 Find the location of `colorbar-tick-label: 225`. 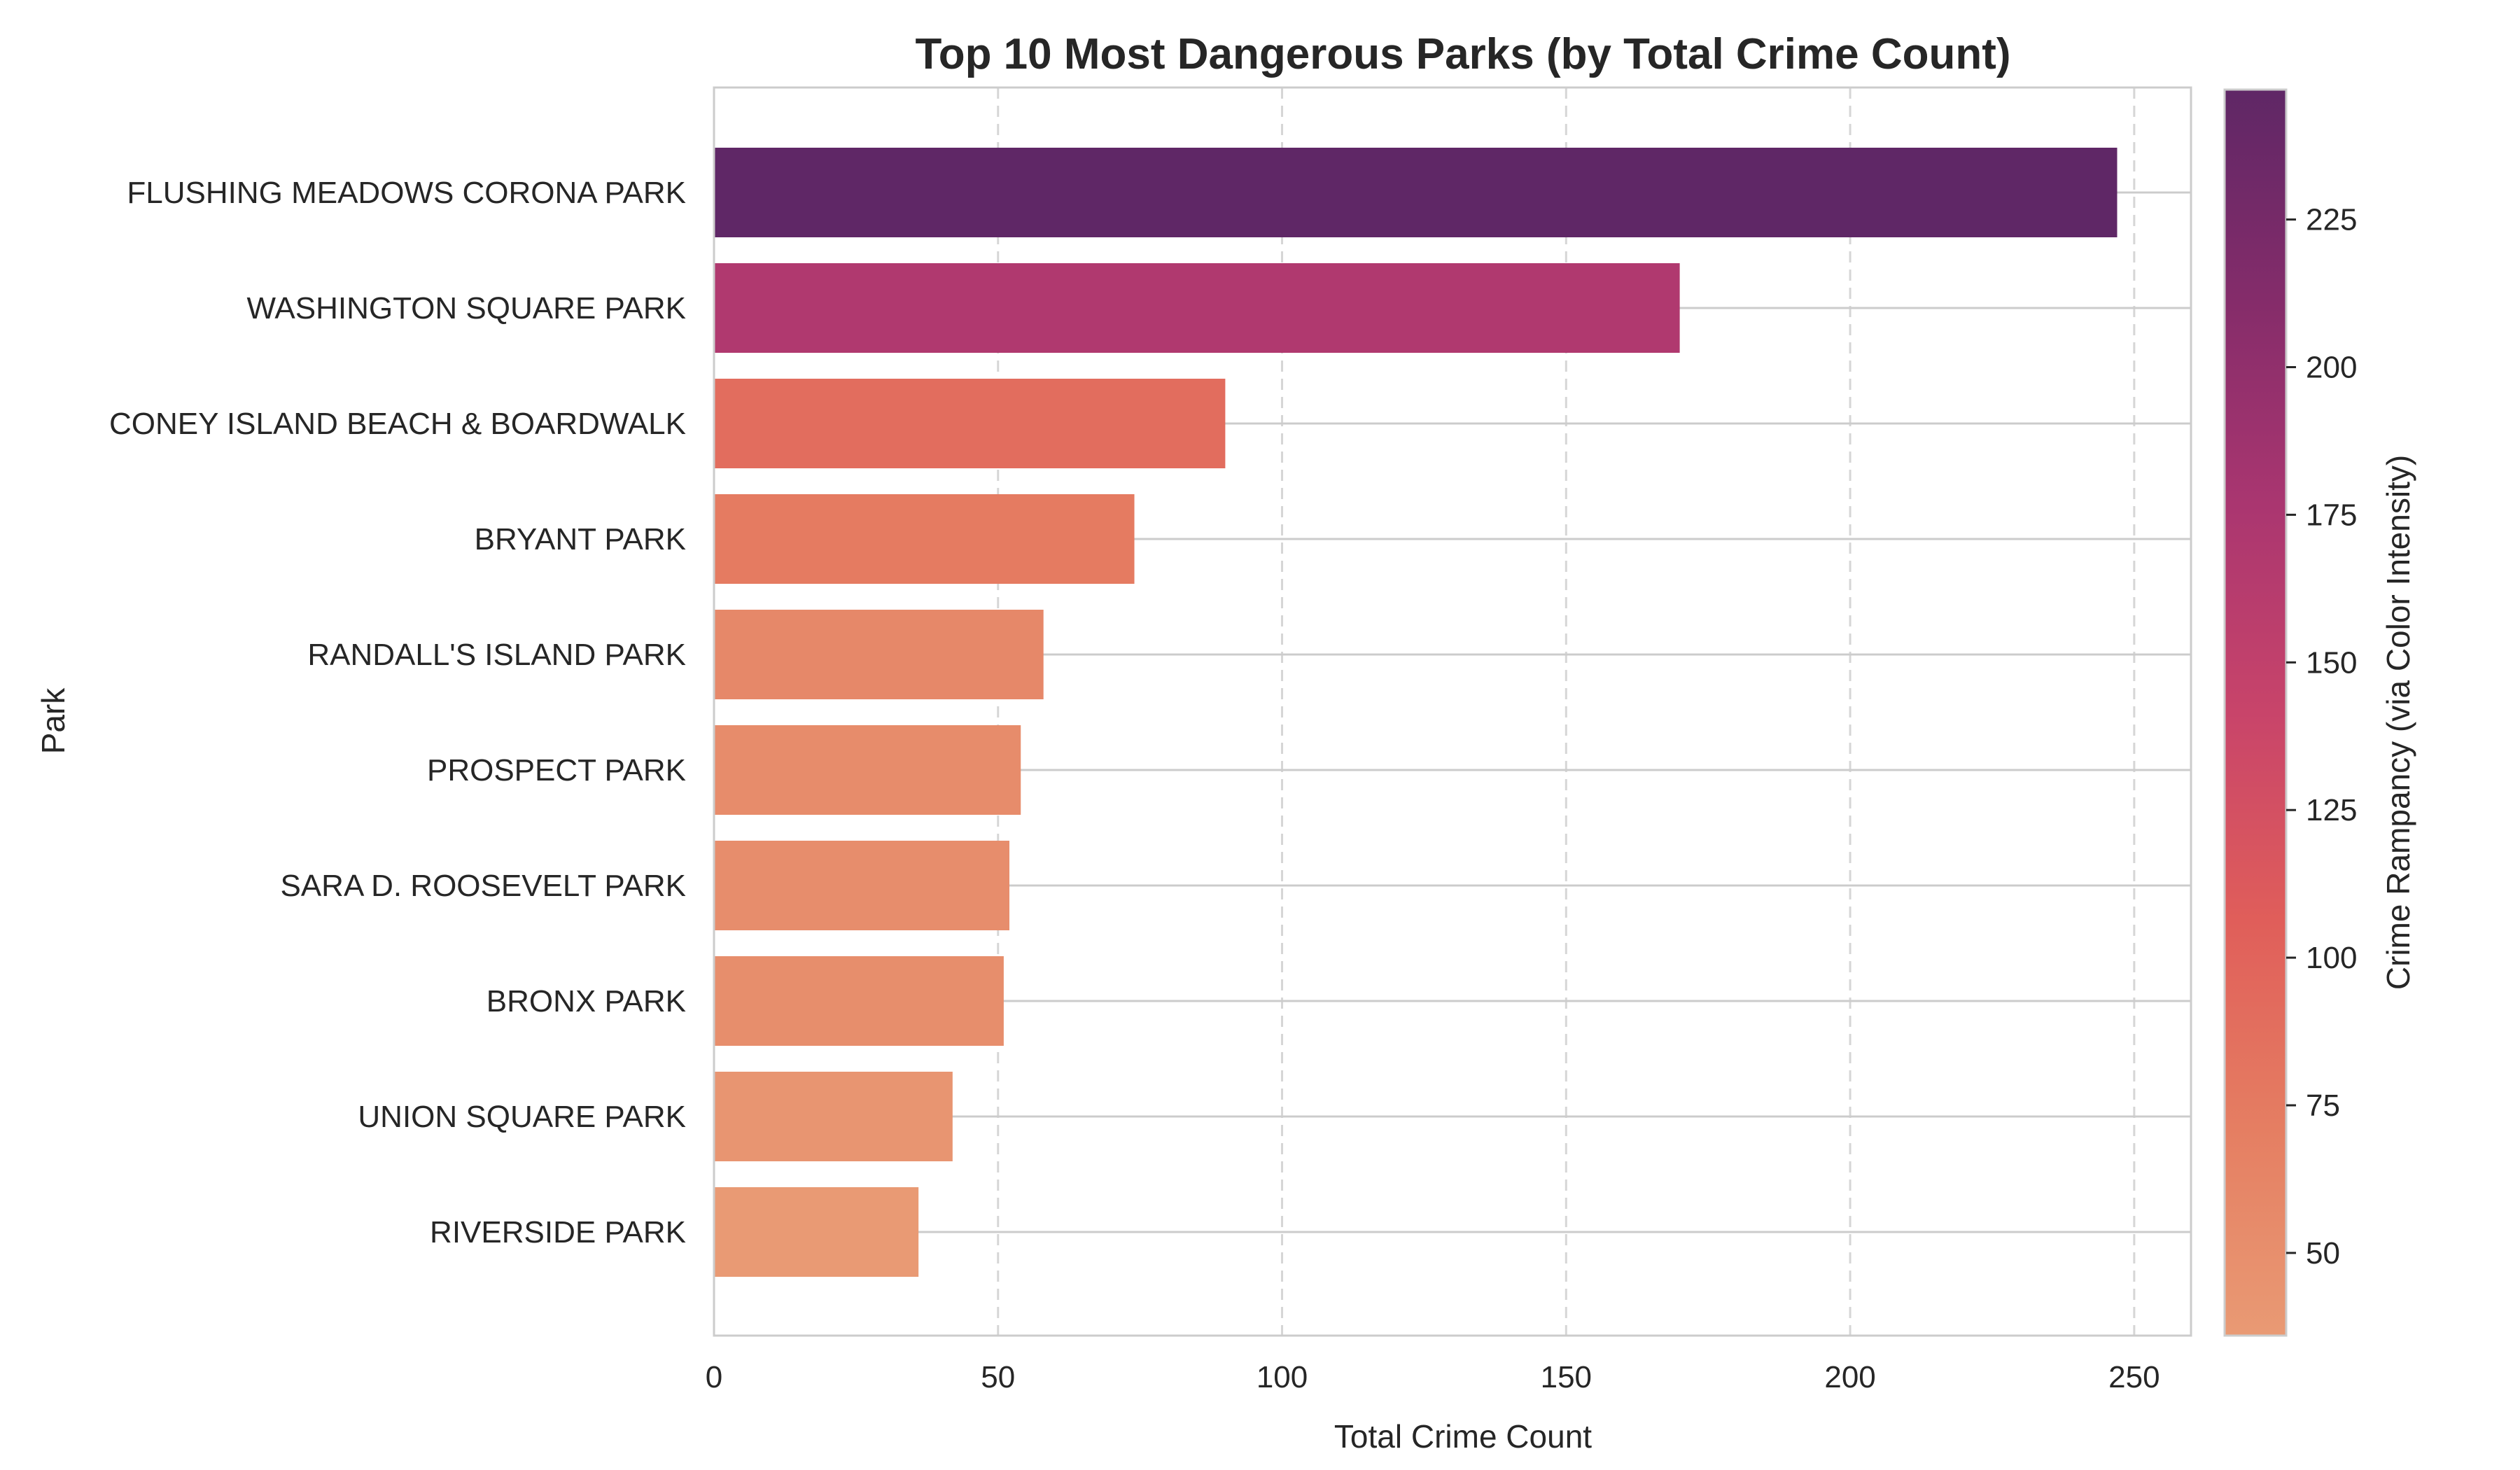

colorbar-tick-label: 225 is located at coordinates (2331, 220).